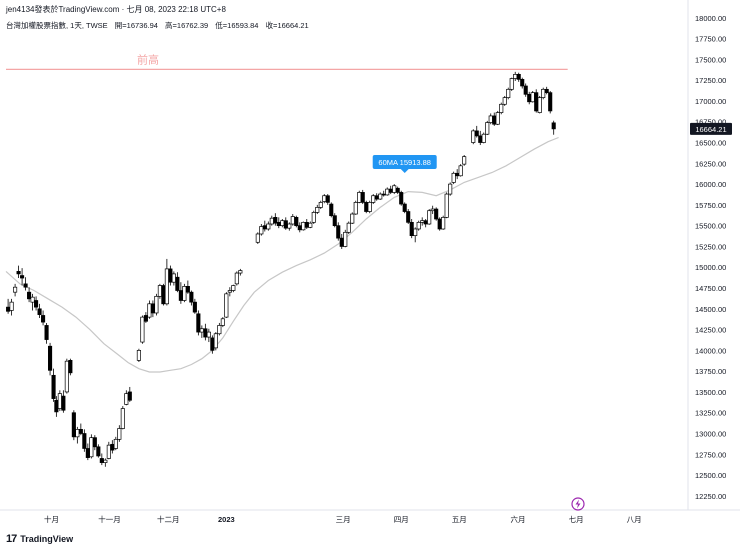 Image resolution: width=740 pixels, height=549 pixels. Describe the element at coordinates (343, 519) in the screenshot. I see `x-axis: 十月 十一月 十二月 2023 三月 四月 五月 六月 七月 八月` at that location.